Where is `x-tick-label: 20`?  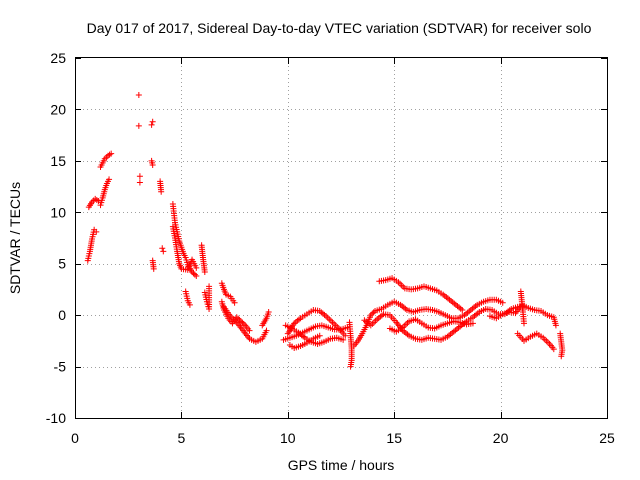 x-tick-label: 20 is located at coordinates (501, 438).